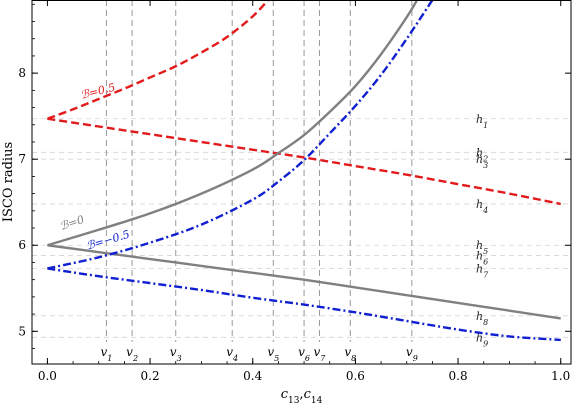 This screenshot has height=408, width=581. What do you see at coordinates (350, 354) in the screenshot?
I see `vline-label-v8: v8` at bounding box center [350, 354].